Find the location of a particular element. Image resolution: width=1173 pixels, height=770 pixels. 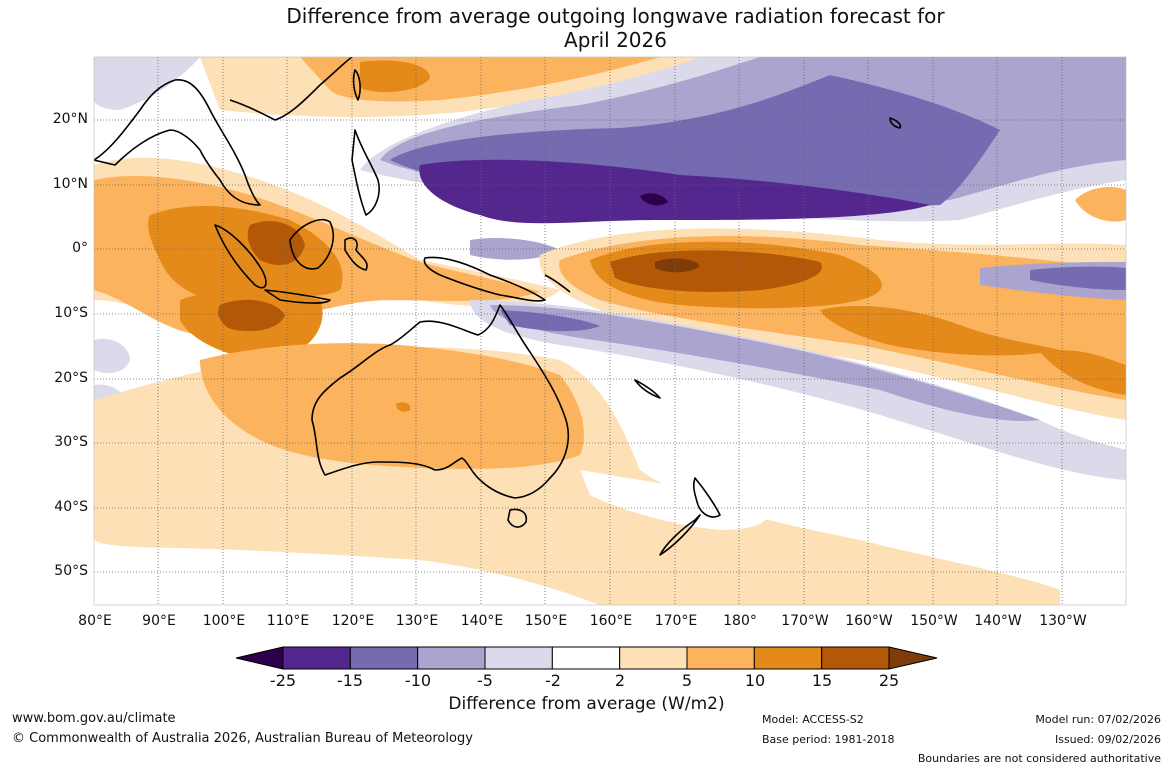

lat-label-20n: 20°N is located at coordinates (70, 119).